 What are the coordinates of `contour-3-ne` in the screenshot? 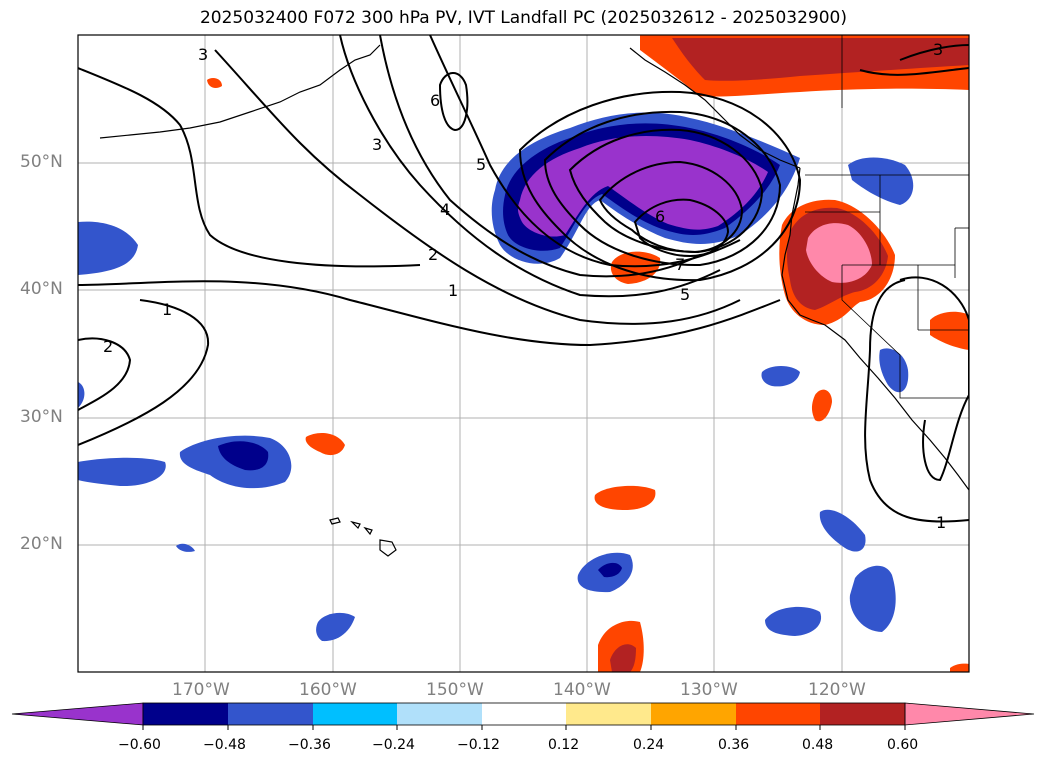 It's located at (934, 52).